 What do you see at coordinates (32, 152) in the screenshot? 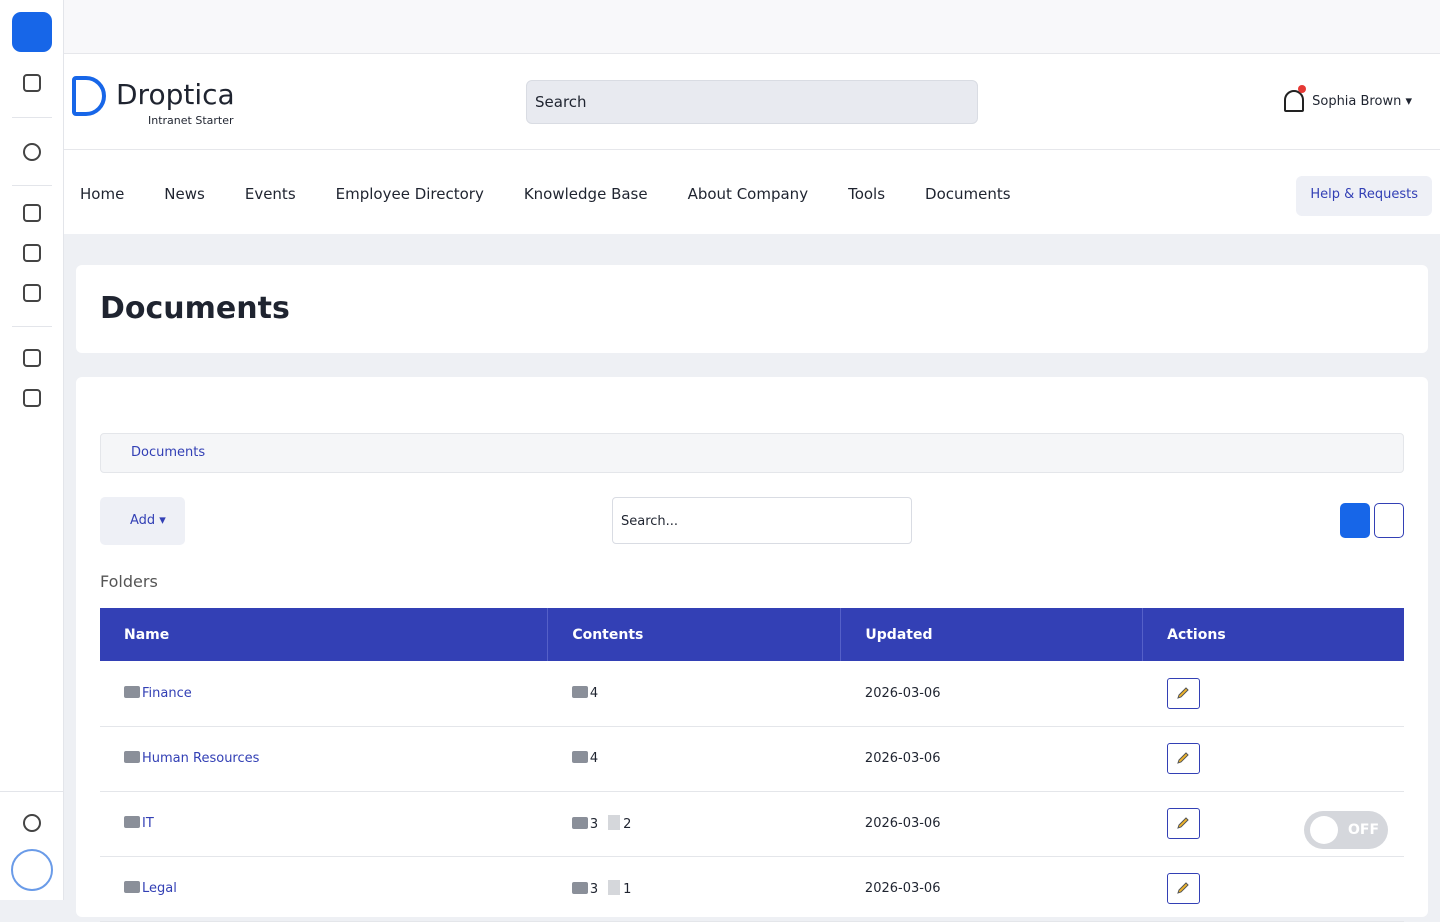
I see `icon-add` at bounding box center [32, 152].